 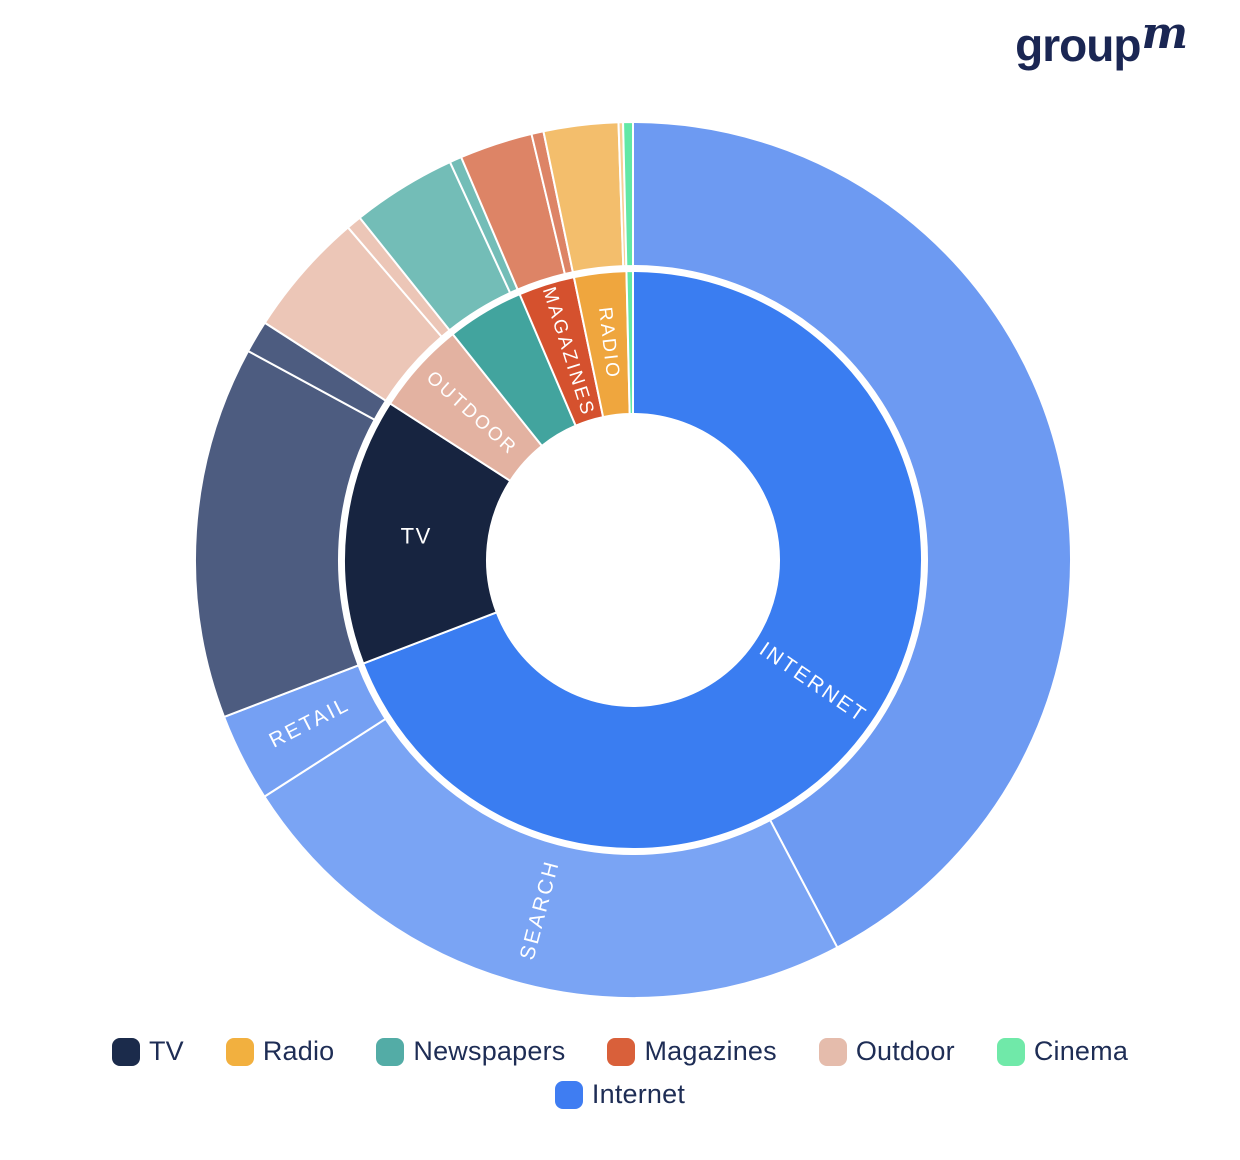 I want to click on groupm-logo: group m, so click(x=1101, y=41).